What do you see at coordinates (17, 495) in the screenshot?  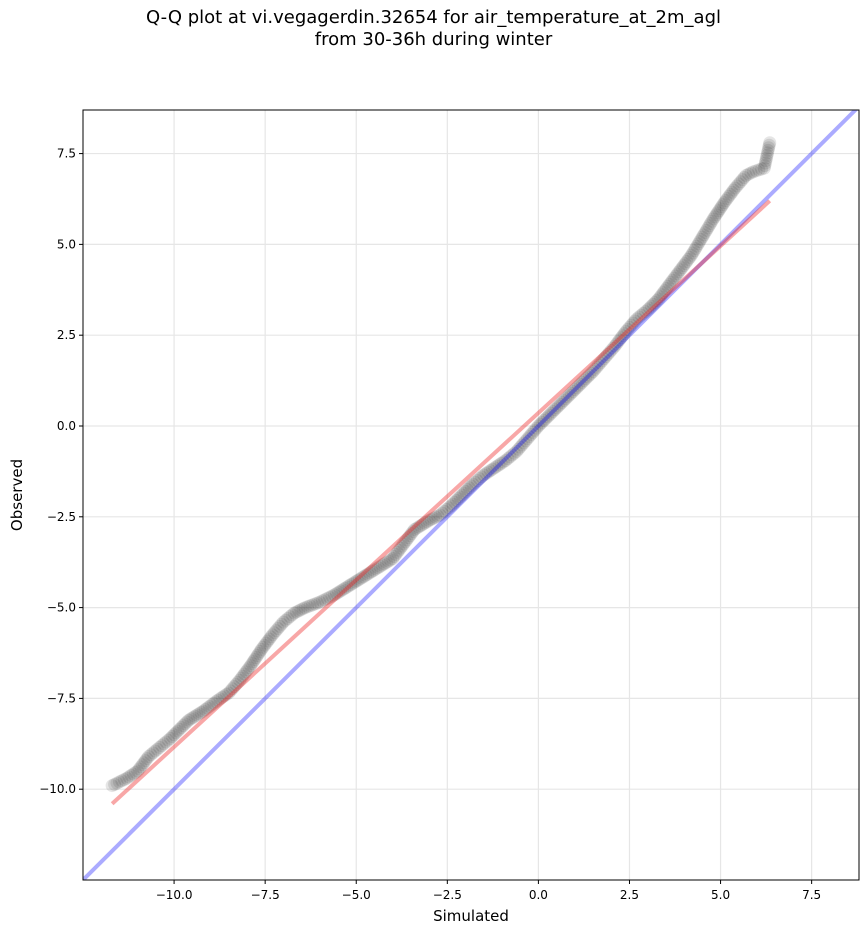 I see `y-axis-label: Observed` at bounding box center [17, 495].